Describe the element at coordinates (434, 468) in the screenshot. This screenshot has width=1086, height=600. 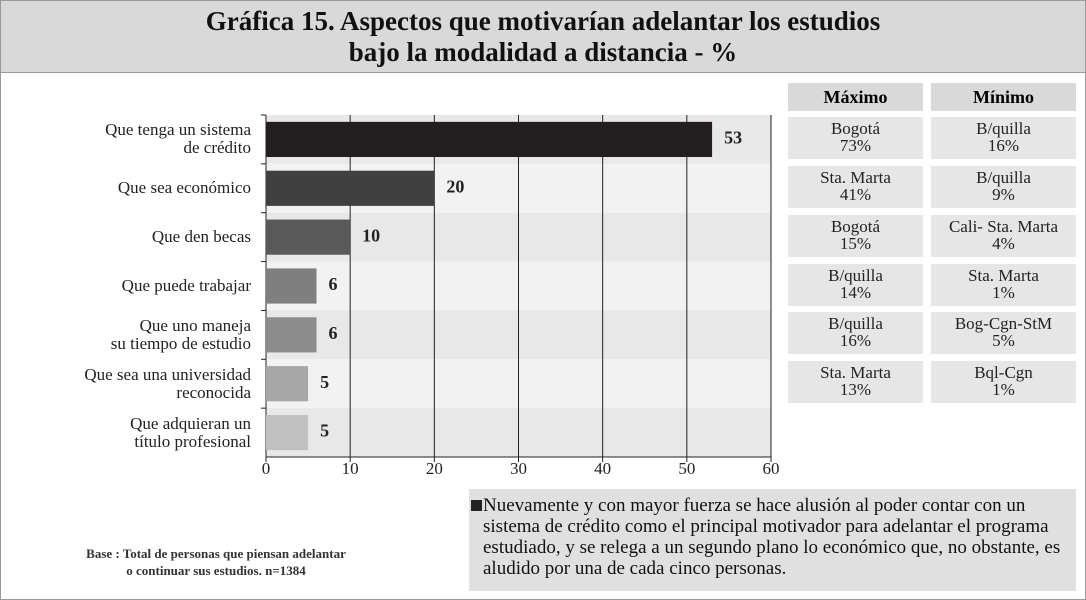
I see `x-tick-label: 20` at that location.